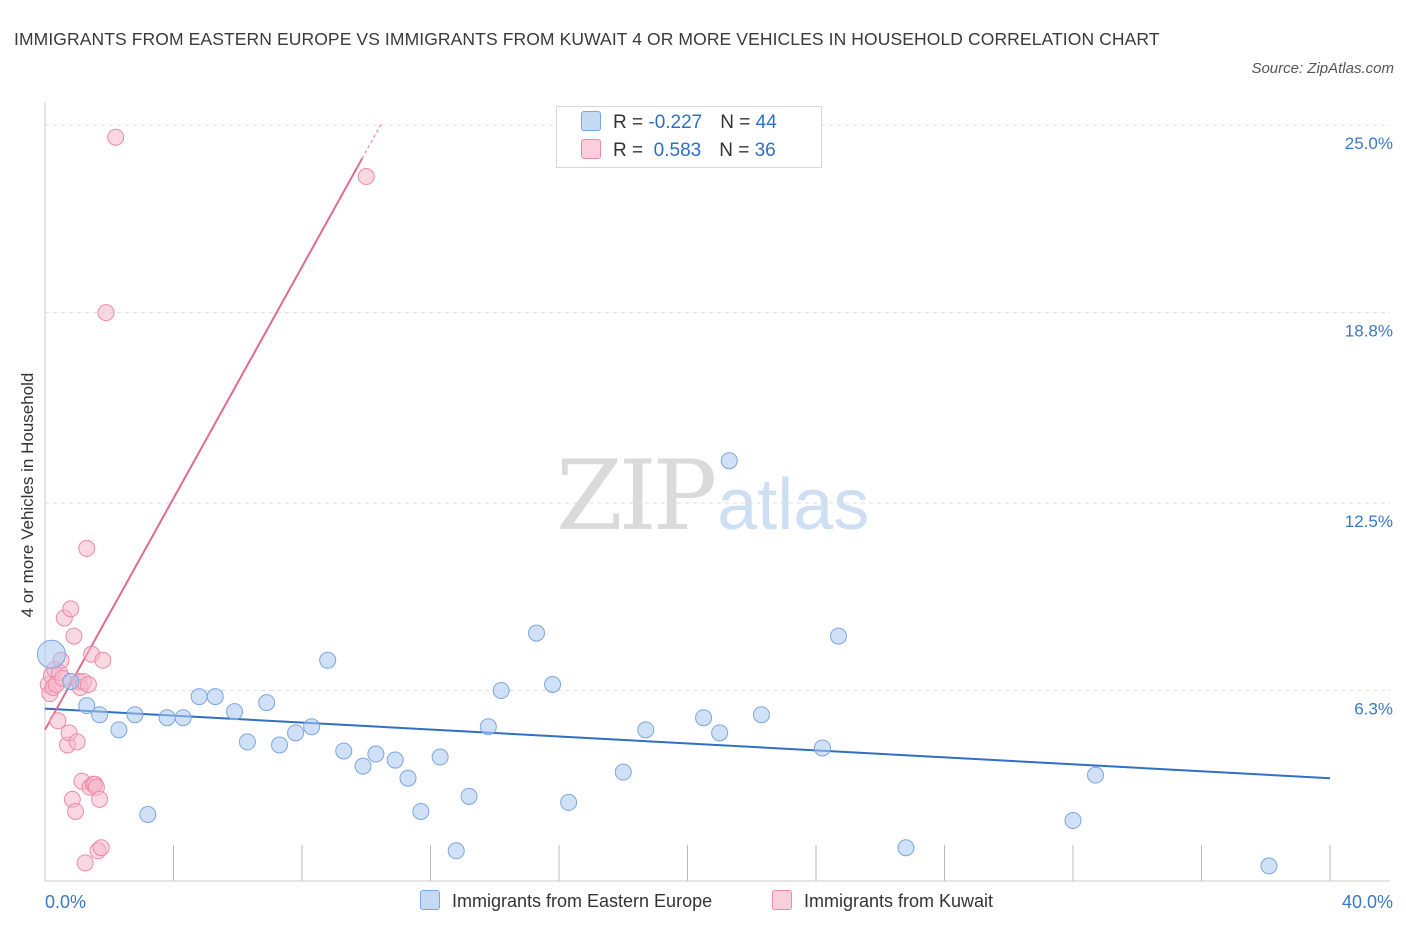  What do you see at coordinates (899, 901) in the screenshot?
I see `bottom-legend-label: Immigrants from Kuwait` at bounding box center [899, 901].